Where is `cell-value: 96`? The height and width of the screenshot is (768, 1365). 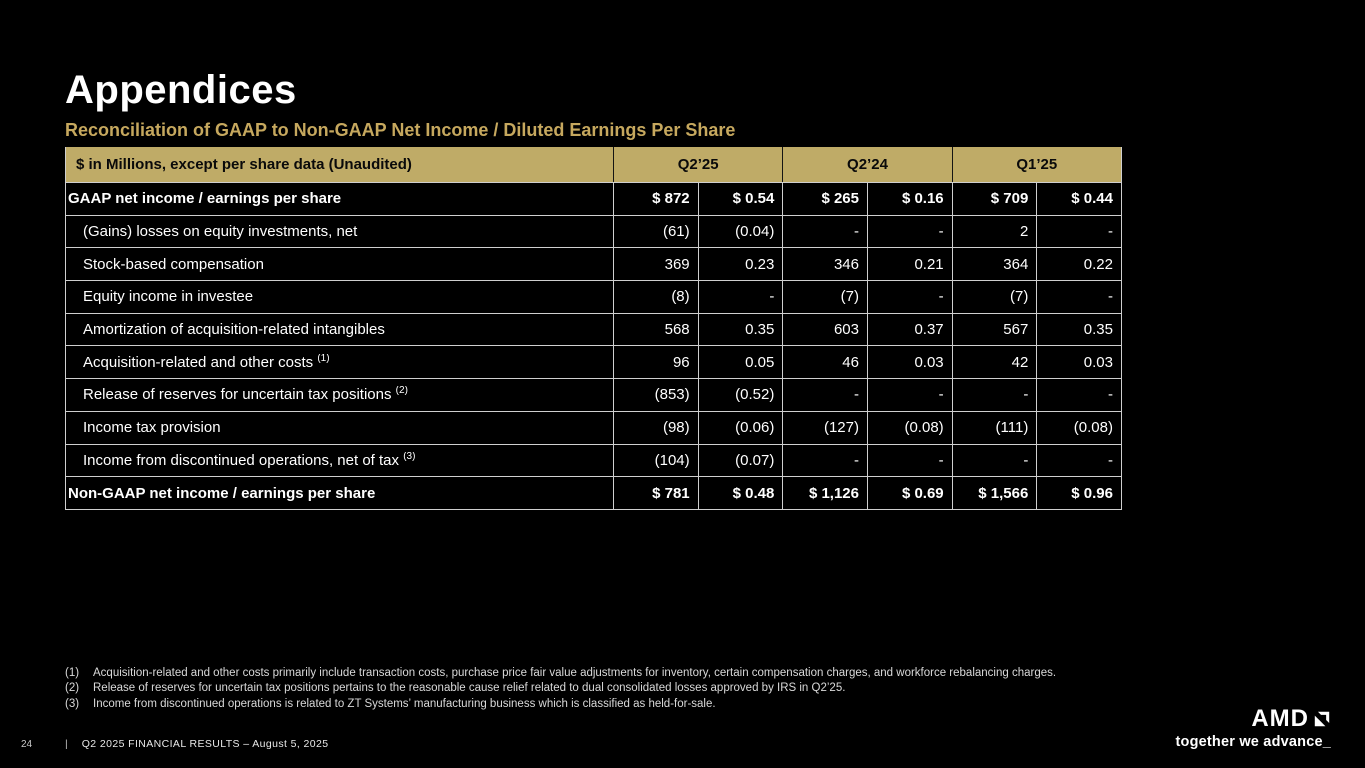 cell-value: 96 is located at coordinates (655, 362).